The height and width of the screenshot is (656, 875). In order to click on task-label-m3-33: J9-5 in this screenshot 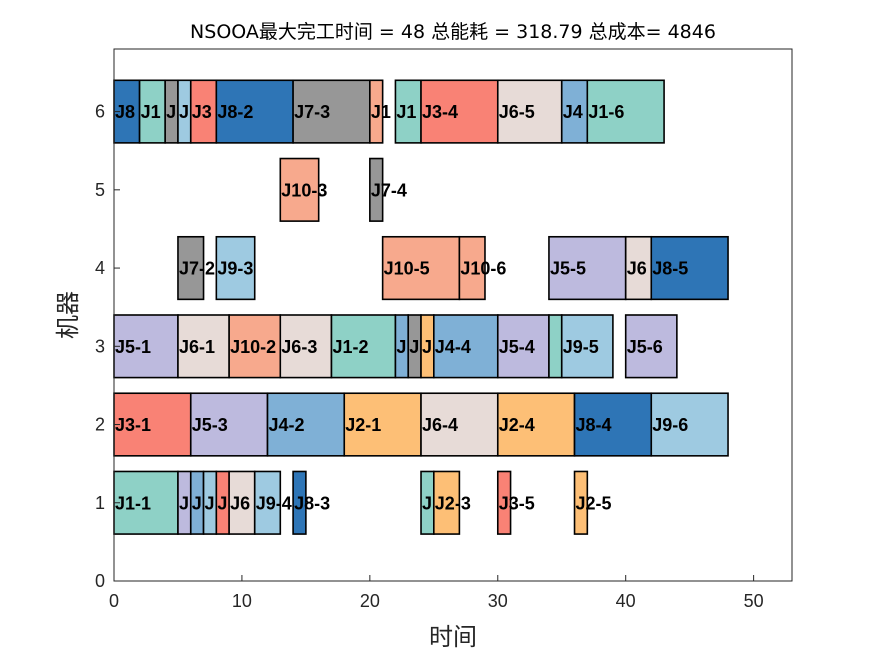, I will do `click(581, 347)`.